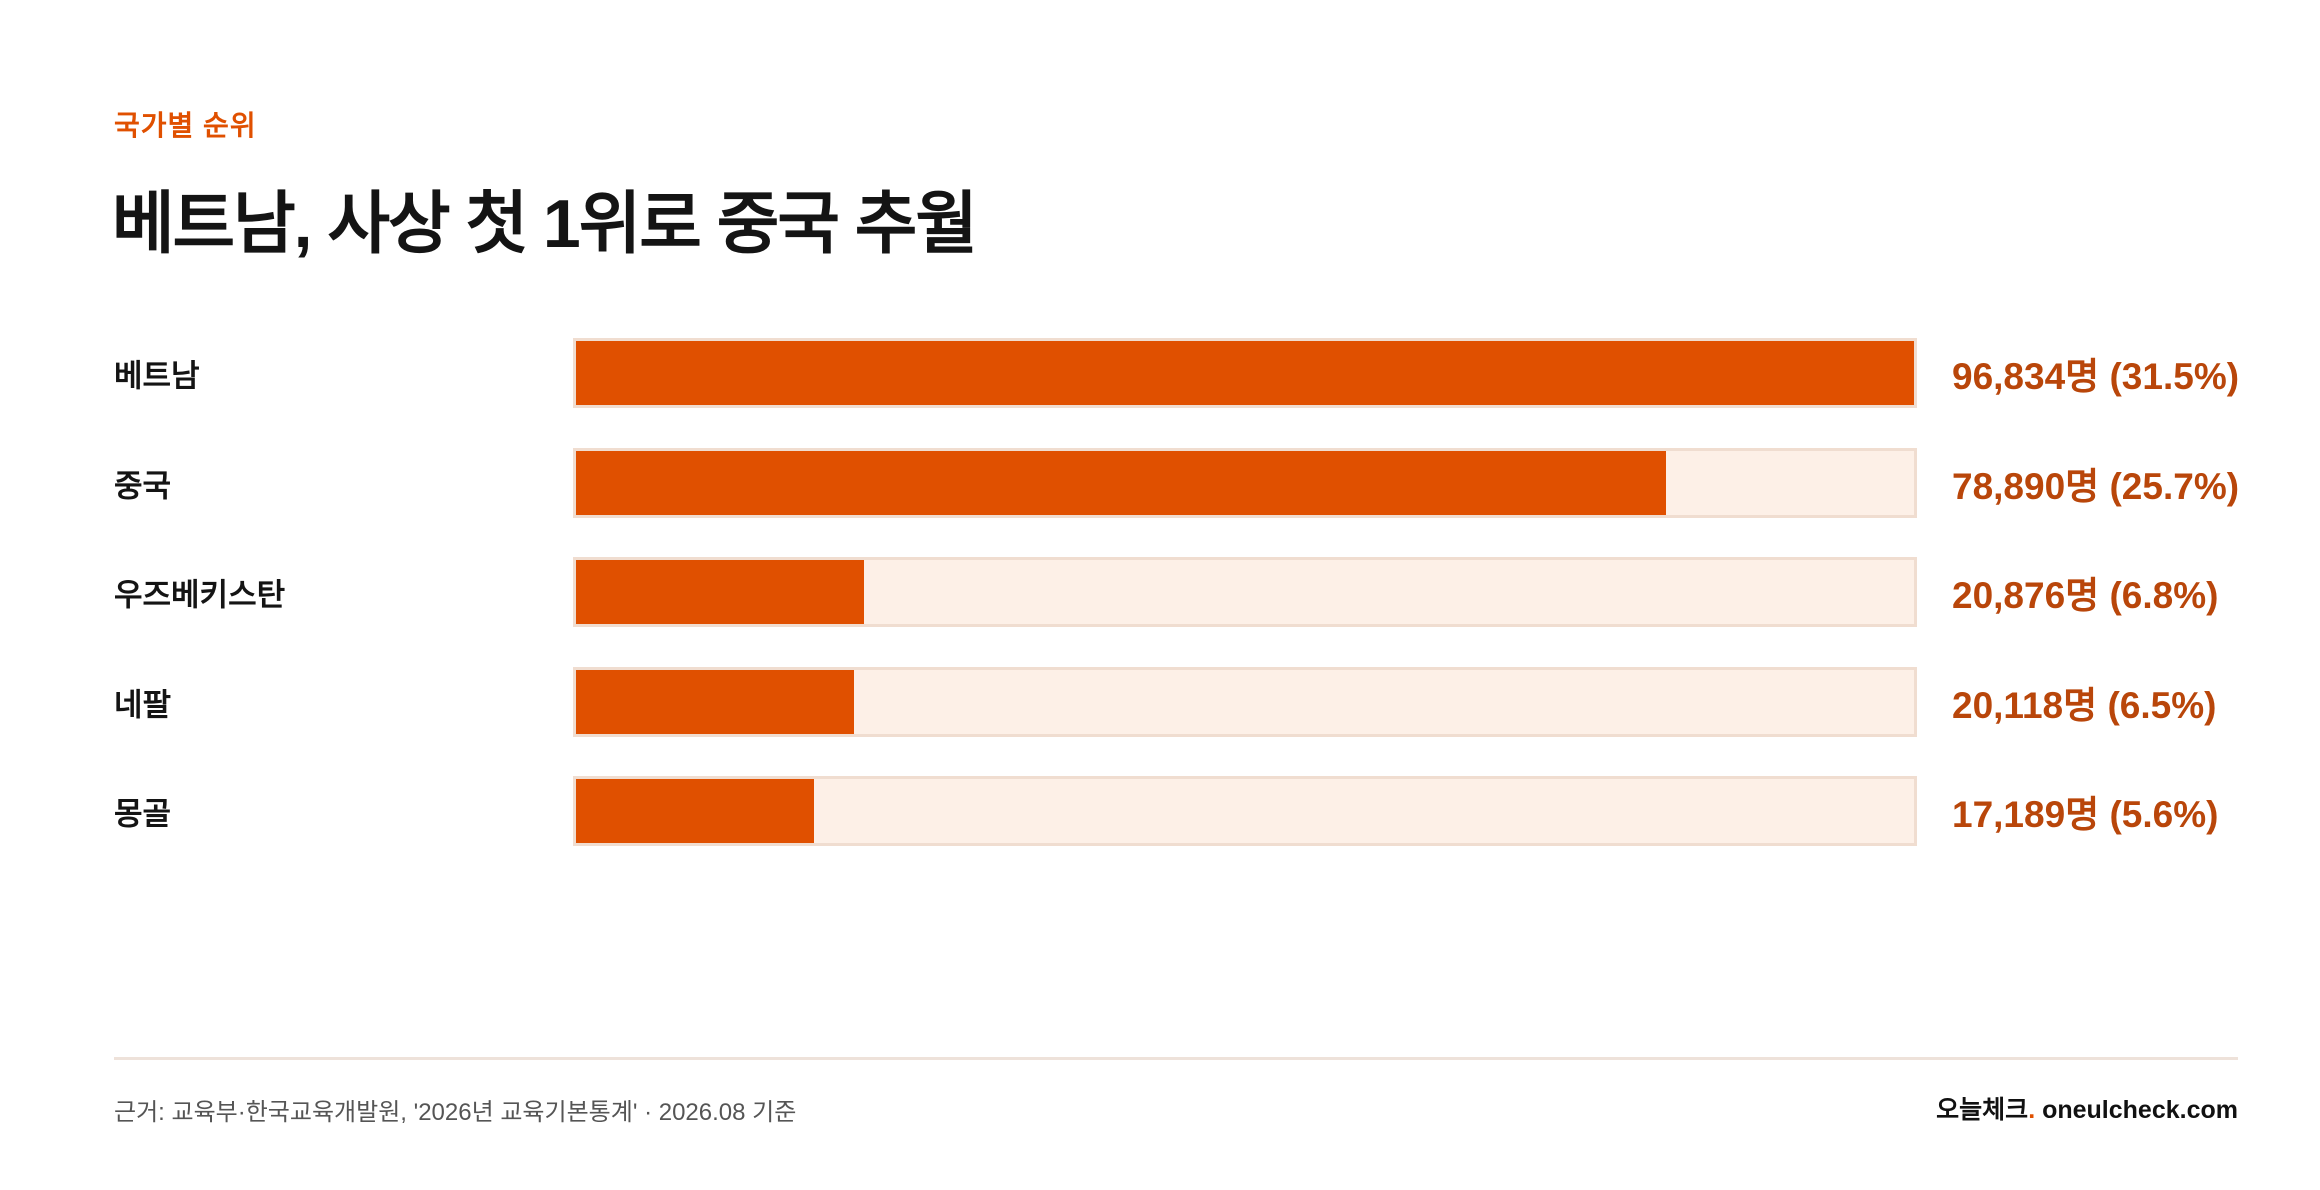 The height and width of the screenshot is (1190, 2320). Describe the element at coordinates (143, 485) in the screenshot. I see `category-label: 중국` at that location.